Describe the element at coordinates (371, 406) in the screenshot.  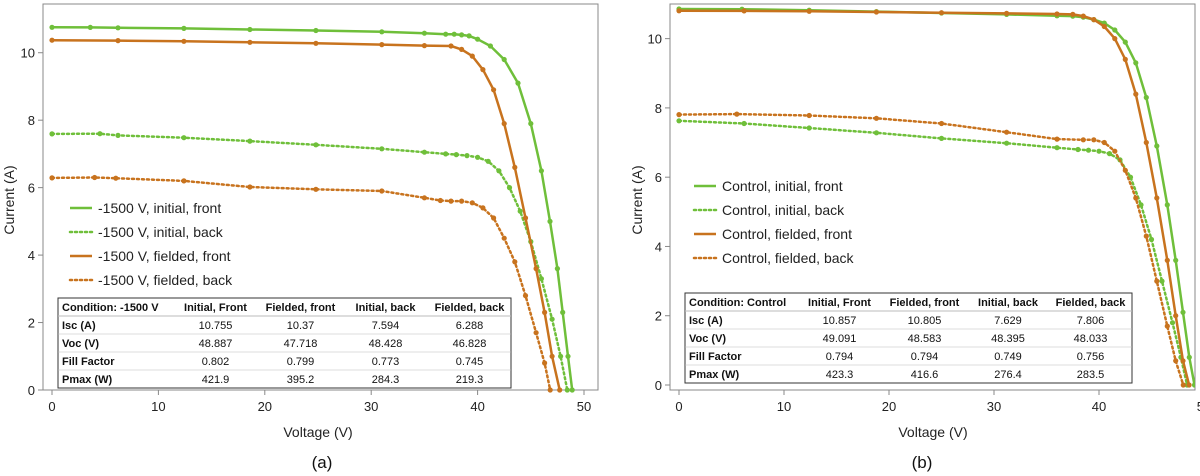
I see `x-tick-label: 30` at that location.